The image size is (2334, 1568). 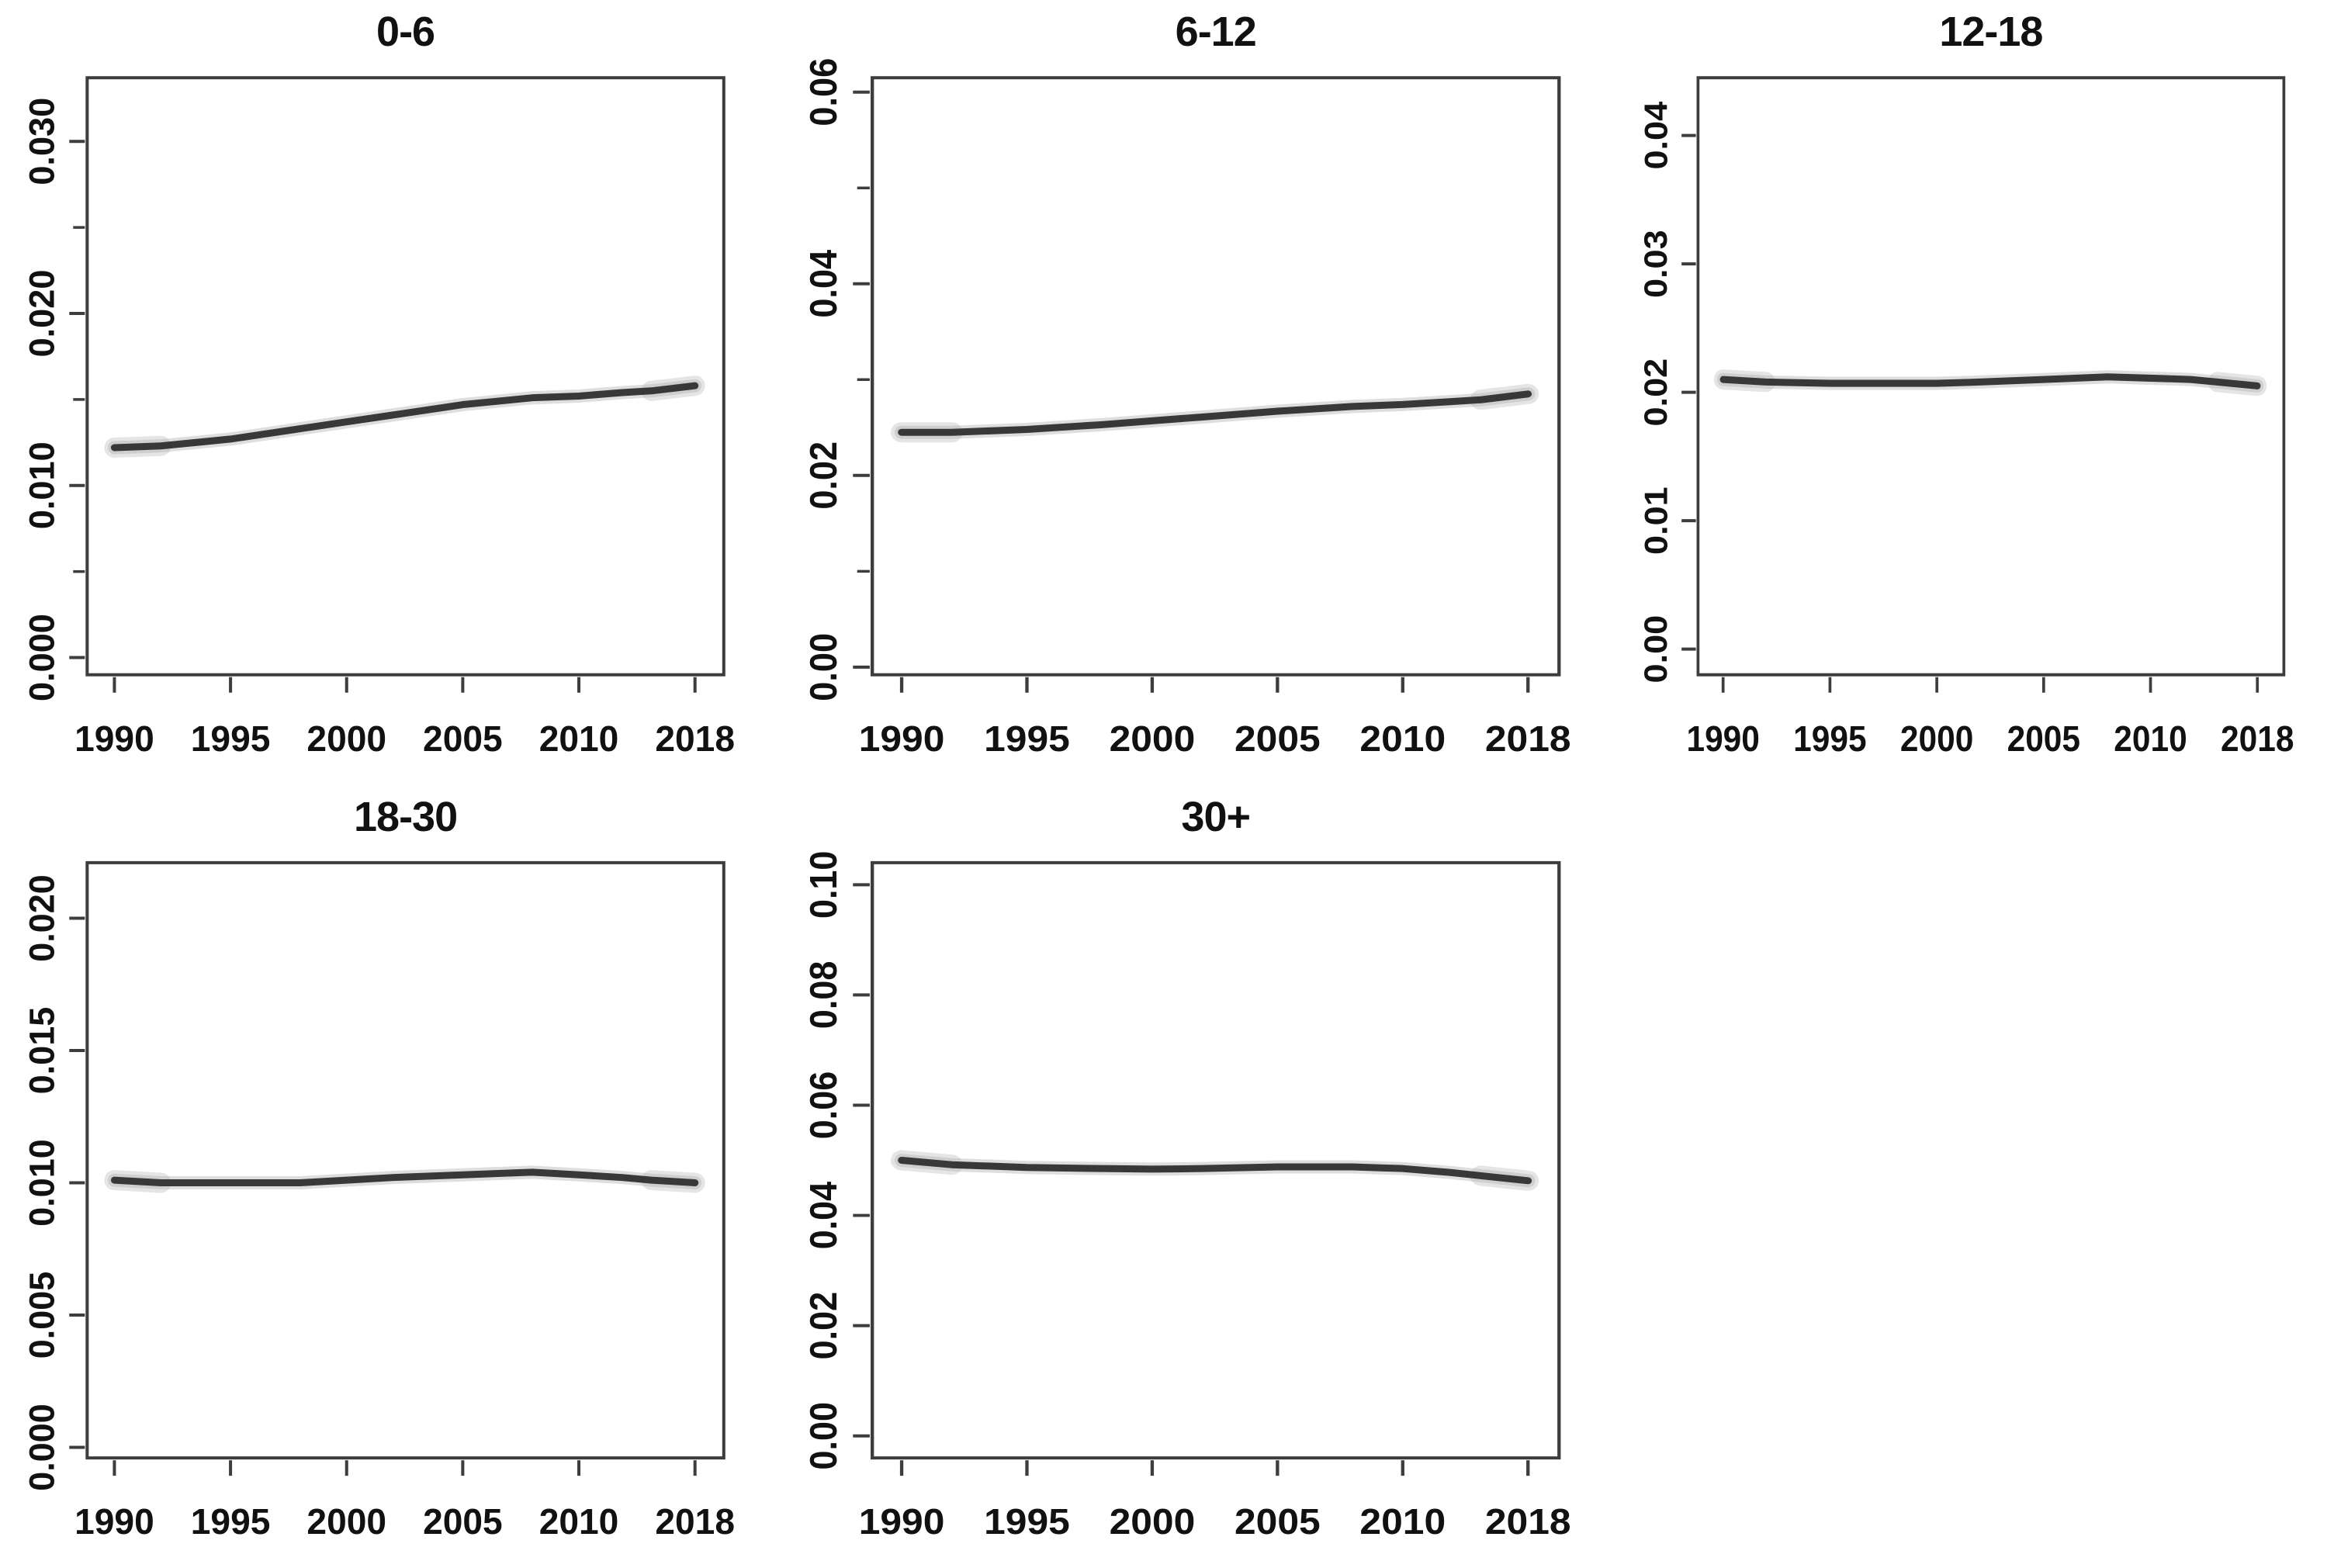 I want to click on chart-title: 6-12, so click(x=1216, y=32).